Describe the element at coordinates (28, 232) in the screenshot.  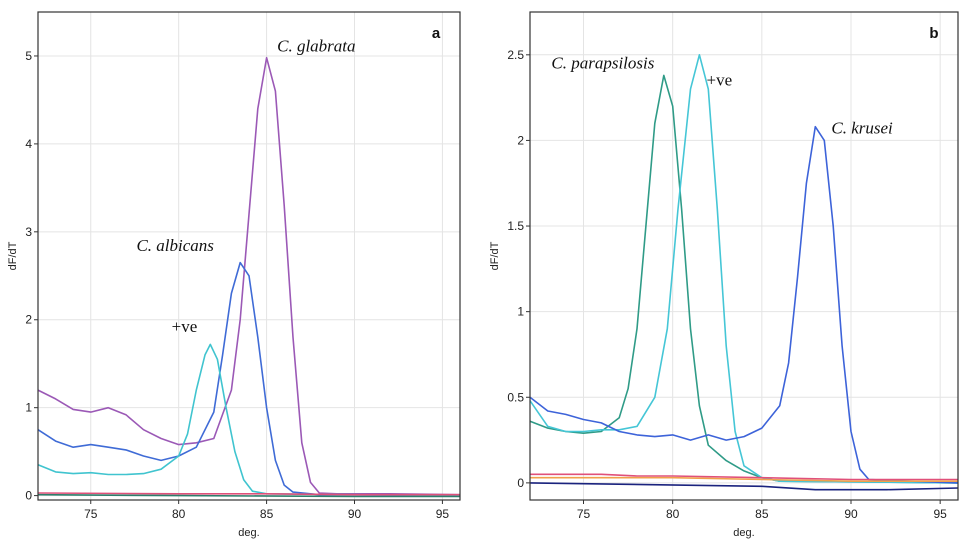
I see `y-tick-label: 3` at that location.